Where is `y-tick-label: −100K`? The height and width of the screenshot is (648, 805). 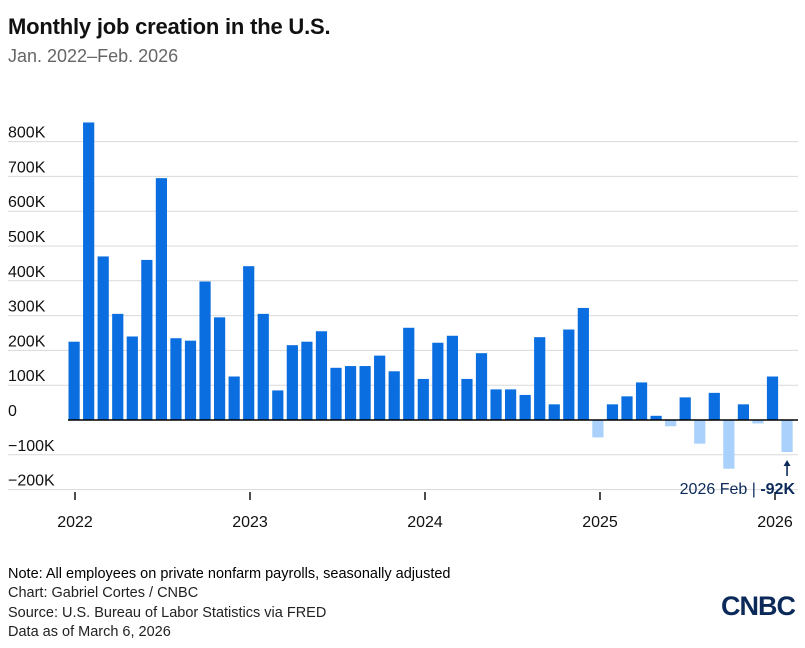
y-tick-label: −100K is located at coordinates (31, 446).